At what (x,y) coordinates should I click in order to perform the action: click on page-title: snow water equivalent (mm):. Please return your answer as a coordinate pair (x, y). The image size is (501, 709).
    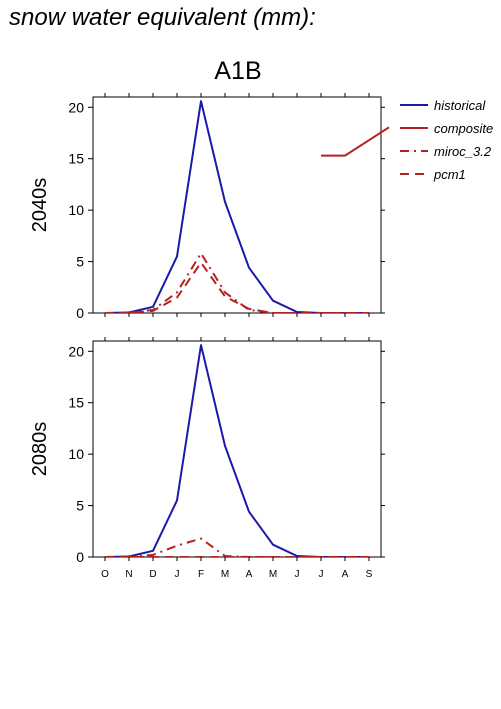
    Looking at the image, I should click on (162, 17).